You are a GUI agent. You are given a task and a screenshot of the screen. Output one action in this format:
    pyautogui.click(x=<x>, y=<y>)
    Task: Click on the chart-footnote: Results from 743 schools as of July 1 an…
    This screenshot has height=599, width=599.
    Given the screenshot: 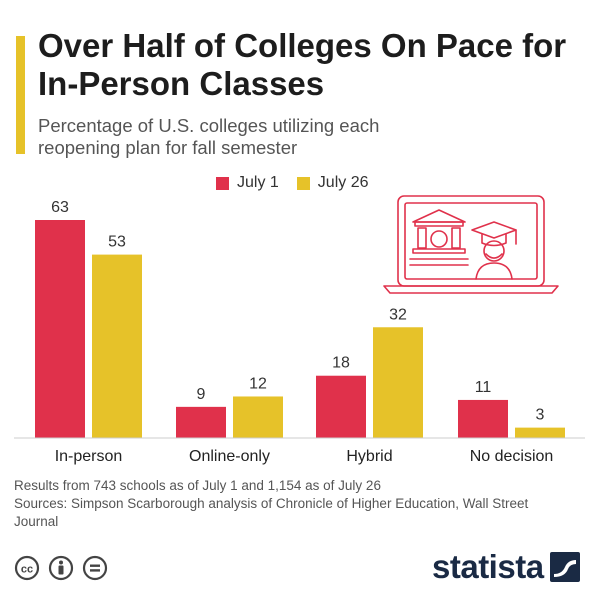 What is the action you would take?
    pyautogui.click(x=294, y=504)
    